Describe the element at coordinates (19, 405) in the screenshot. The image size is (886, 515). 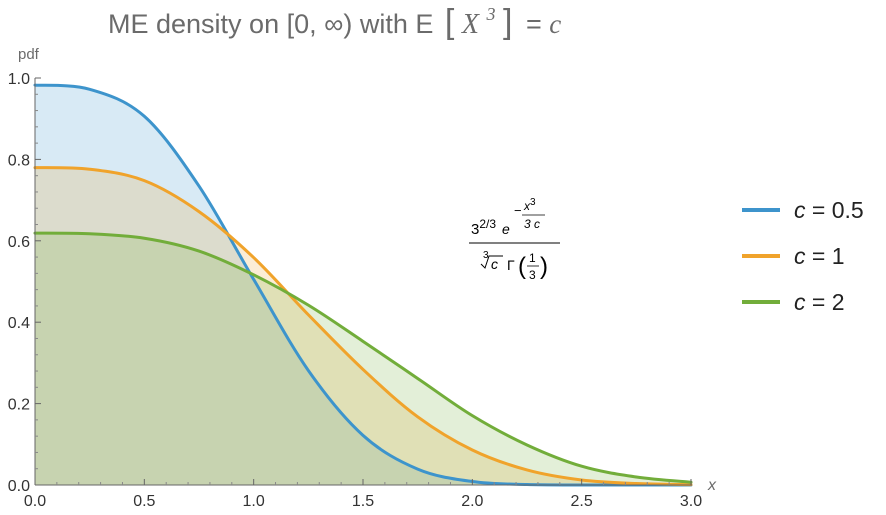
I see `y-tick-label: 0.2` at that location.